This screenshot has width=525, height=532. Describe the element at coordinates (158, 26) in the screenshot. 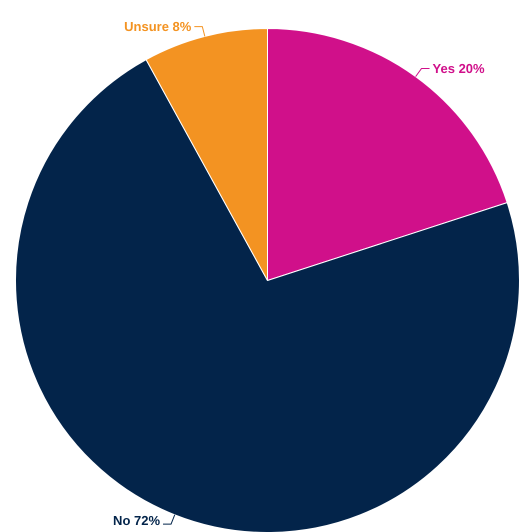

I see `slice-label: Unsure 8%` at that location.